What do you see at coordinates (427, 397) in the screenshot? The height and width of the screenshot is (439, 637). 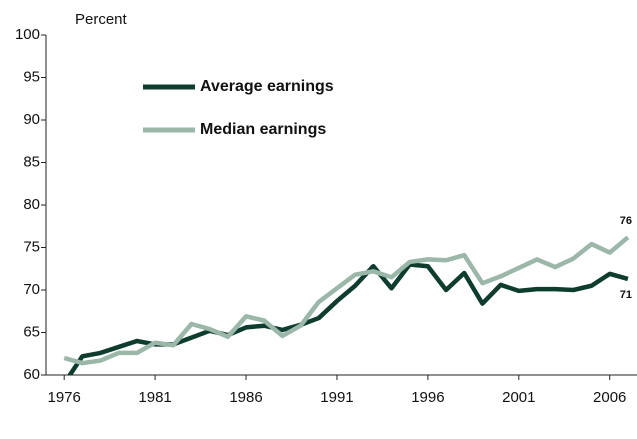 I see `x-tick-label: 1996` at bounding box center [427, 397].